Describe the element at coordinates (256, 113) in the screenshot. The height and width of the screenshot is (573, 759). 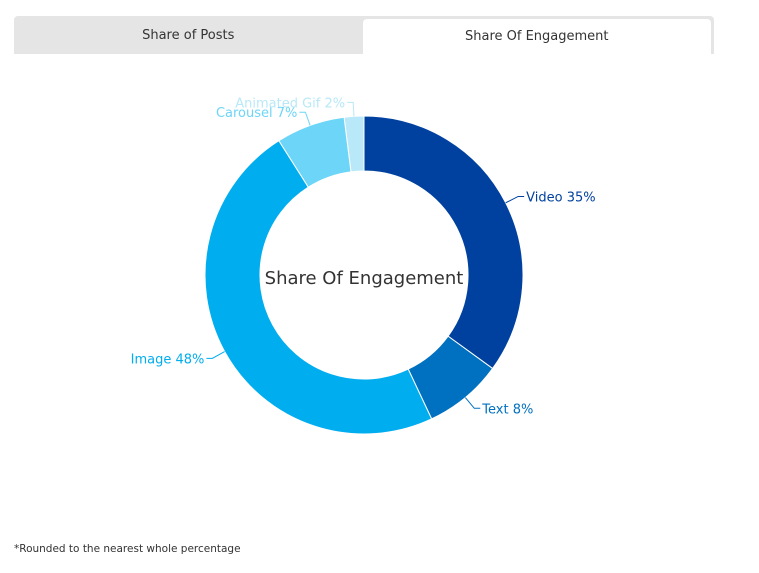
I see `data-label: Carousel 7%` at that location.